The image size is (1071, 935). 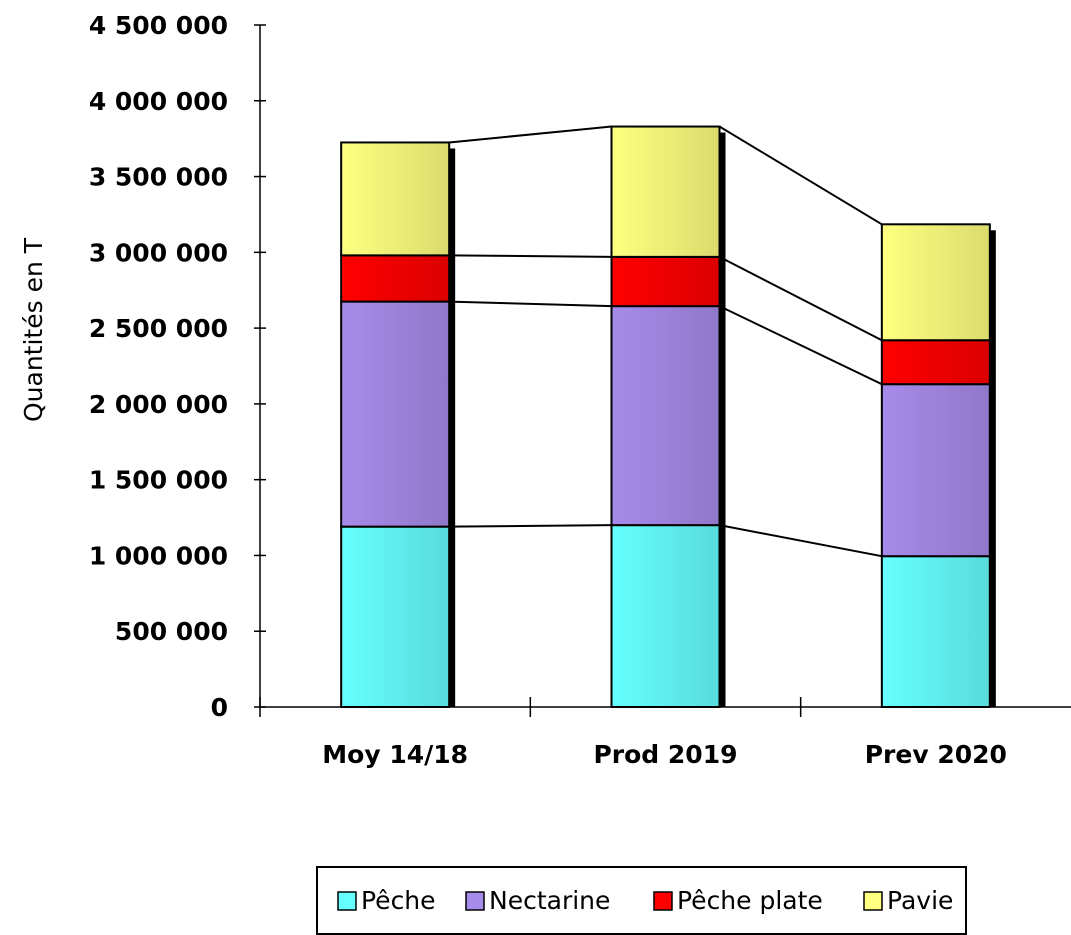 What do you see at coordinates (347, 901) in the screenshot?
I see `legend-swatch-peche` at bounding box center [347, 901].